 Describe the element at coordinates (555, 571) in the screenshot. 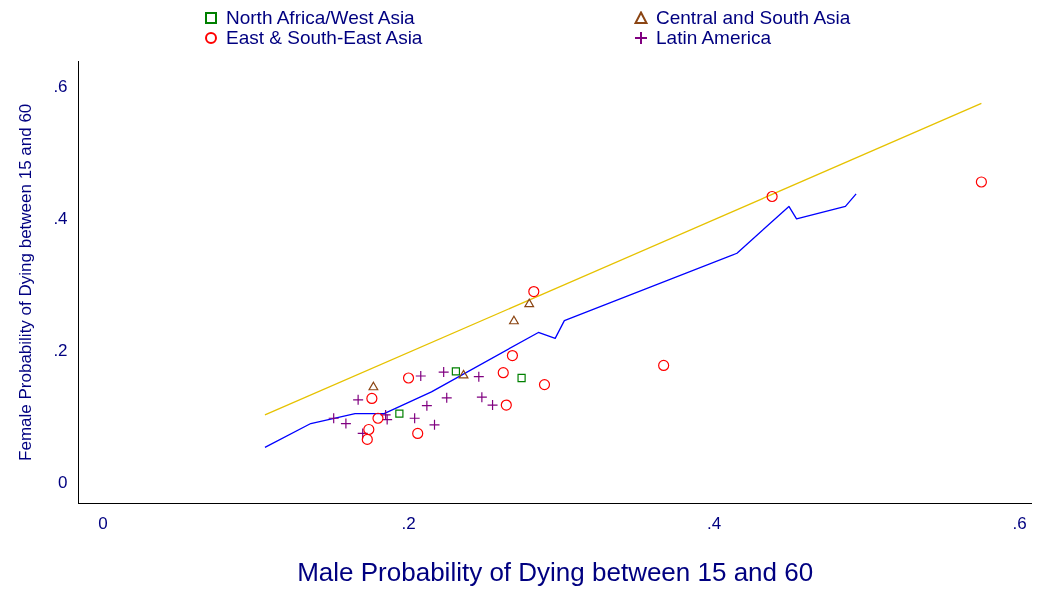

I see `x-axis-title: Male Probability of Dying between 15 and 60` at that location.